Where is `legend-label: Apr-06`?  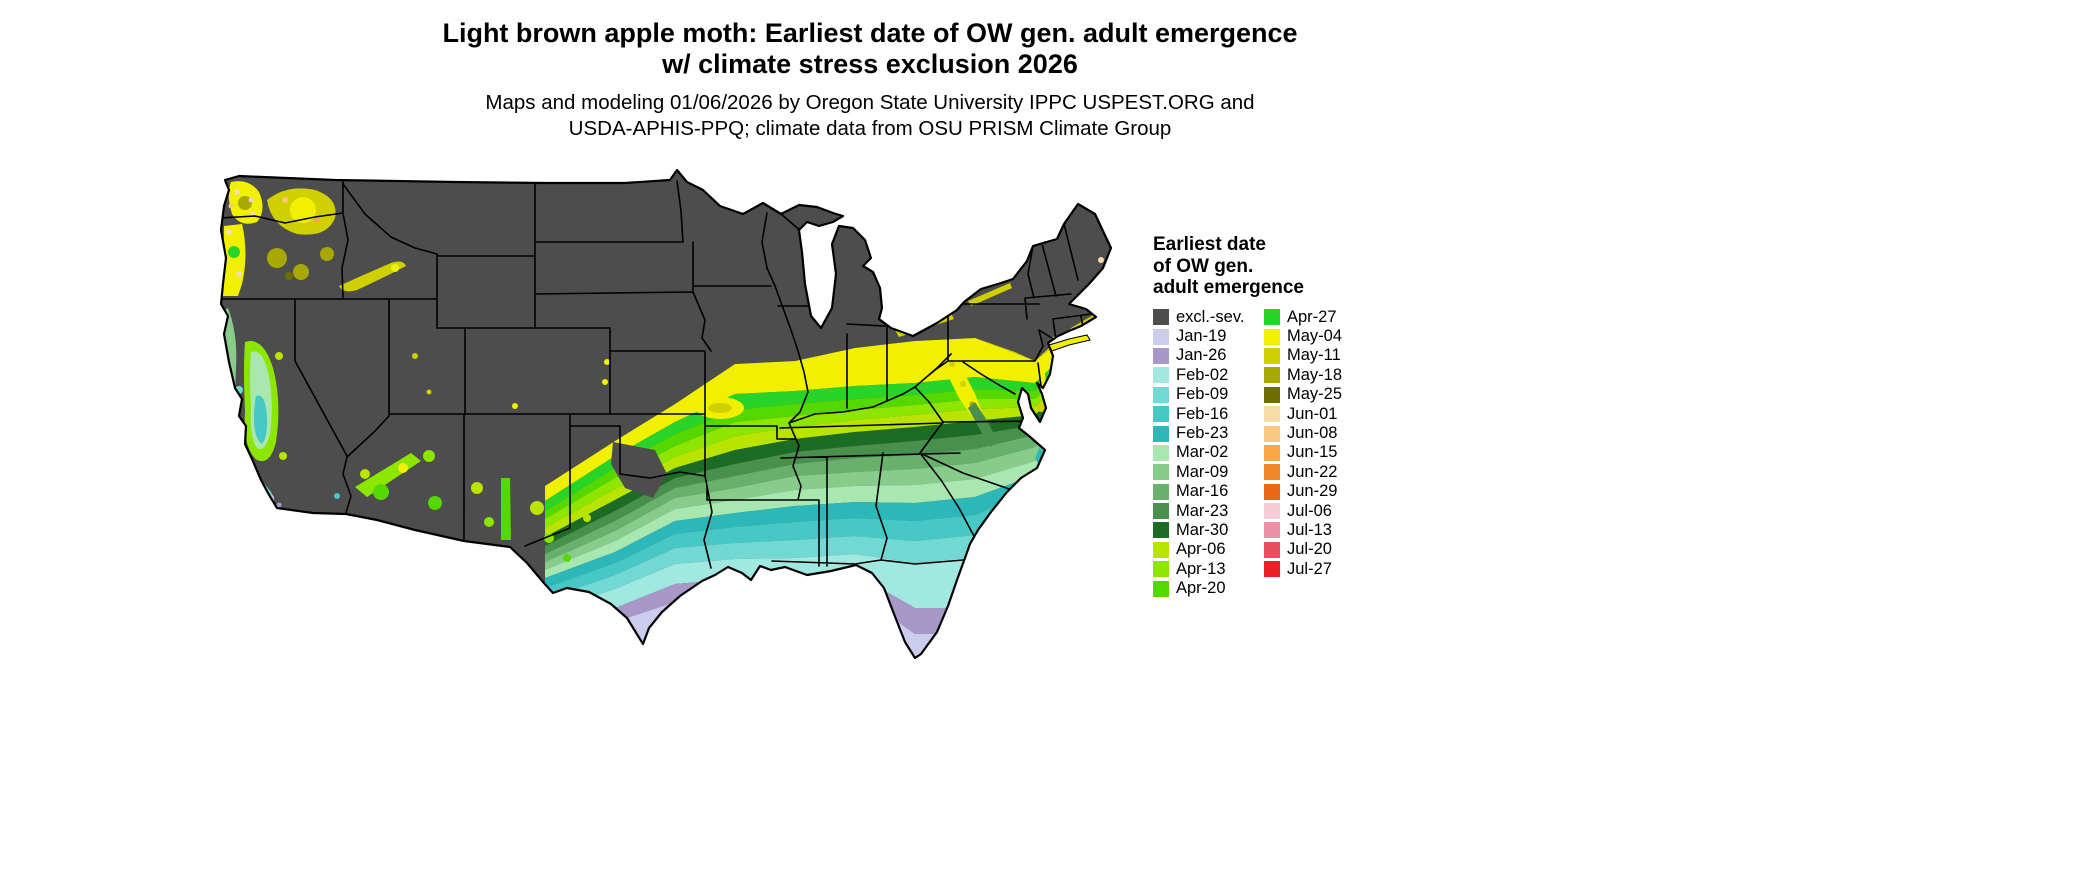
legend-label: Apr-06 is located at coordinates (1201, 549).